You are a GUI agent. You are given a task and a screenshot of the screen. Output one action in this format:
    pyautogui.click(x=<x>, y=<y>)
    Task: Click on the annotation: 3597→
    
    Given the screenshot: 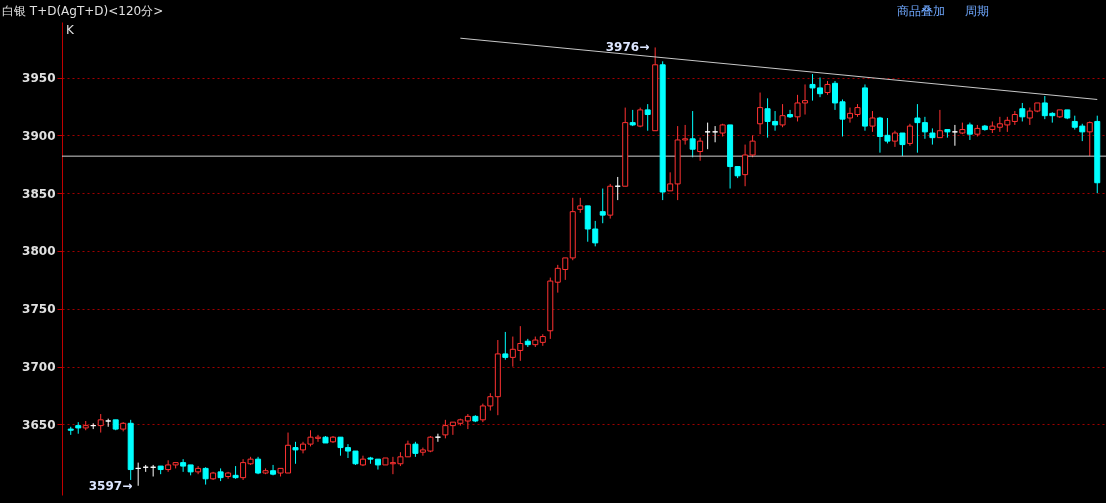 What is the action you would take?
    pyautogui.click(x=110, y=485)
    